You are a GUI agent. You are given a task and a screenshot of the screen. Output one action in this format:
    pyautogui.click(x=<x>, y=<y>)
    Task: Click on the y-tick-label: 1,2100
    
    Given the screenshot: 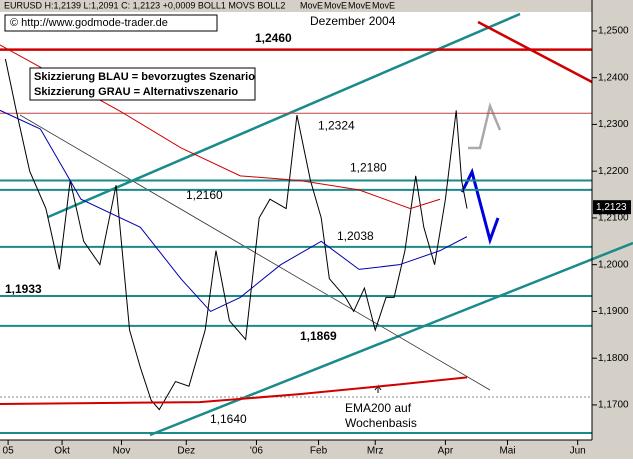 What is the action you would take?
    pyautogui.click(x=613, y=218)
    